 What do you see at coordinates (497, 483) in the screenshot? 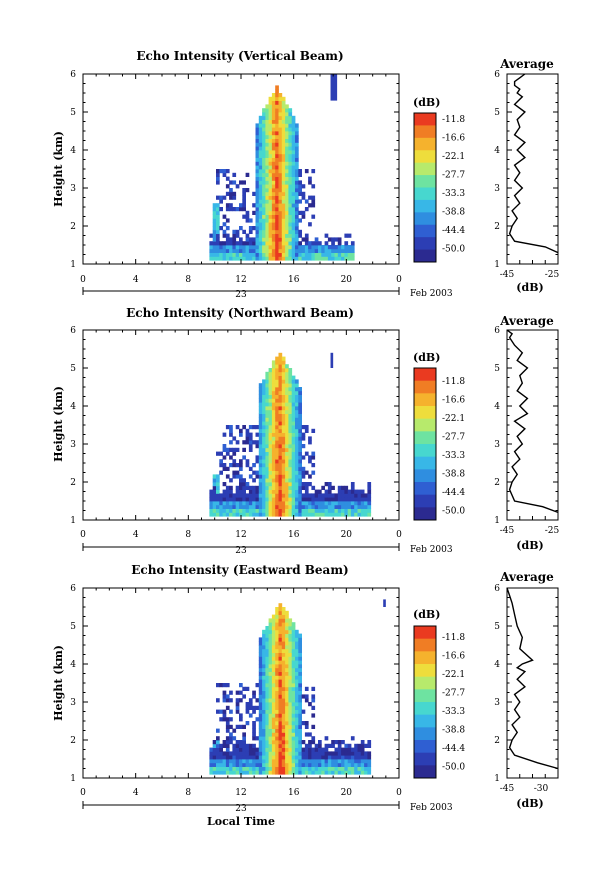
I see `y-tick-label: 2` at bounding box center [497, 483].